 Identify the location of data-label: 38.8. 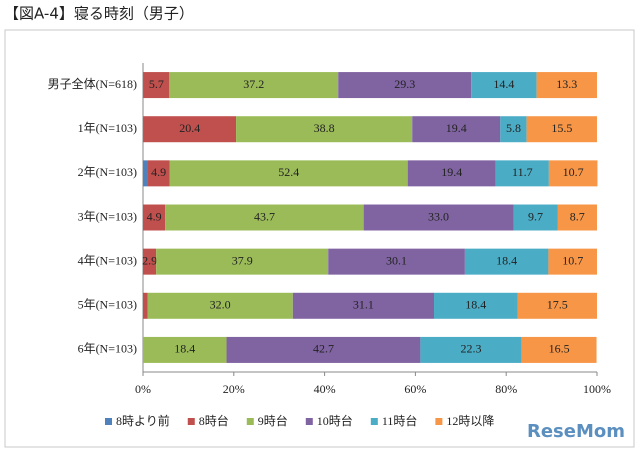
(324, 128).